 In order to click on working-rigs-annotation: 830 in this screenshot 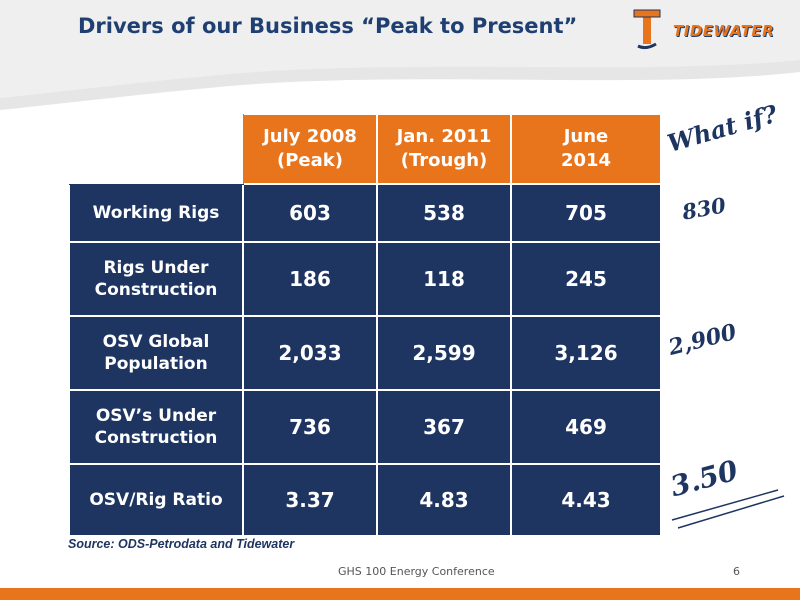, I will do `click(704, 208)`.